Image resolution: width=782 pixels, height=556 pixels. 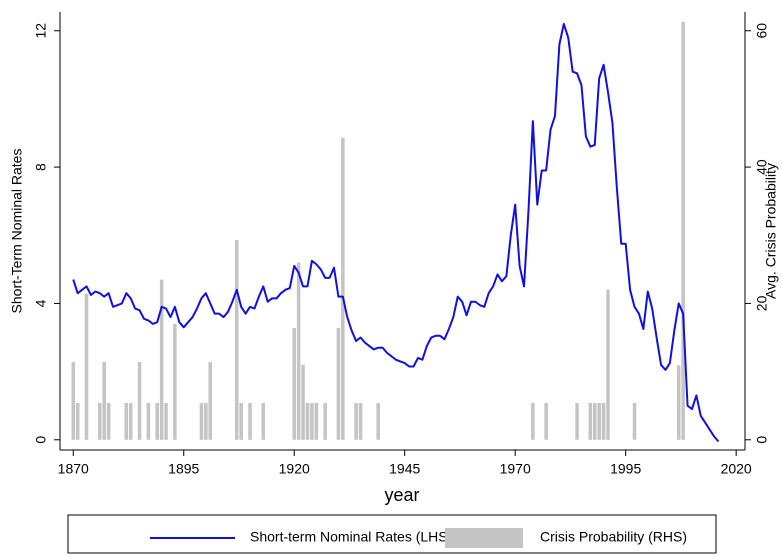 I want to click on y-axis-label: Short-Term Nominal Rates, so click(x=17, y=231).